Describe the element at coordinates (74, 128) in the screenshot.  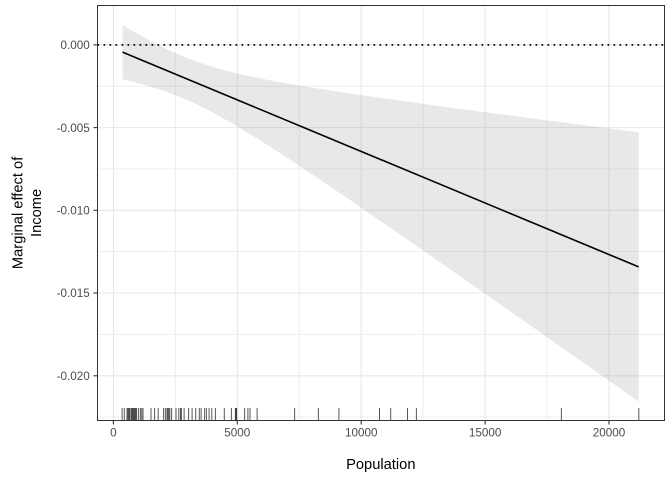
I see `svg-text: -0.005` at that location.